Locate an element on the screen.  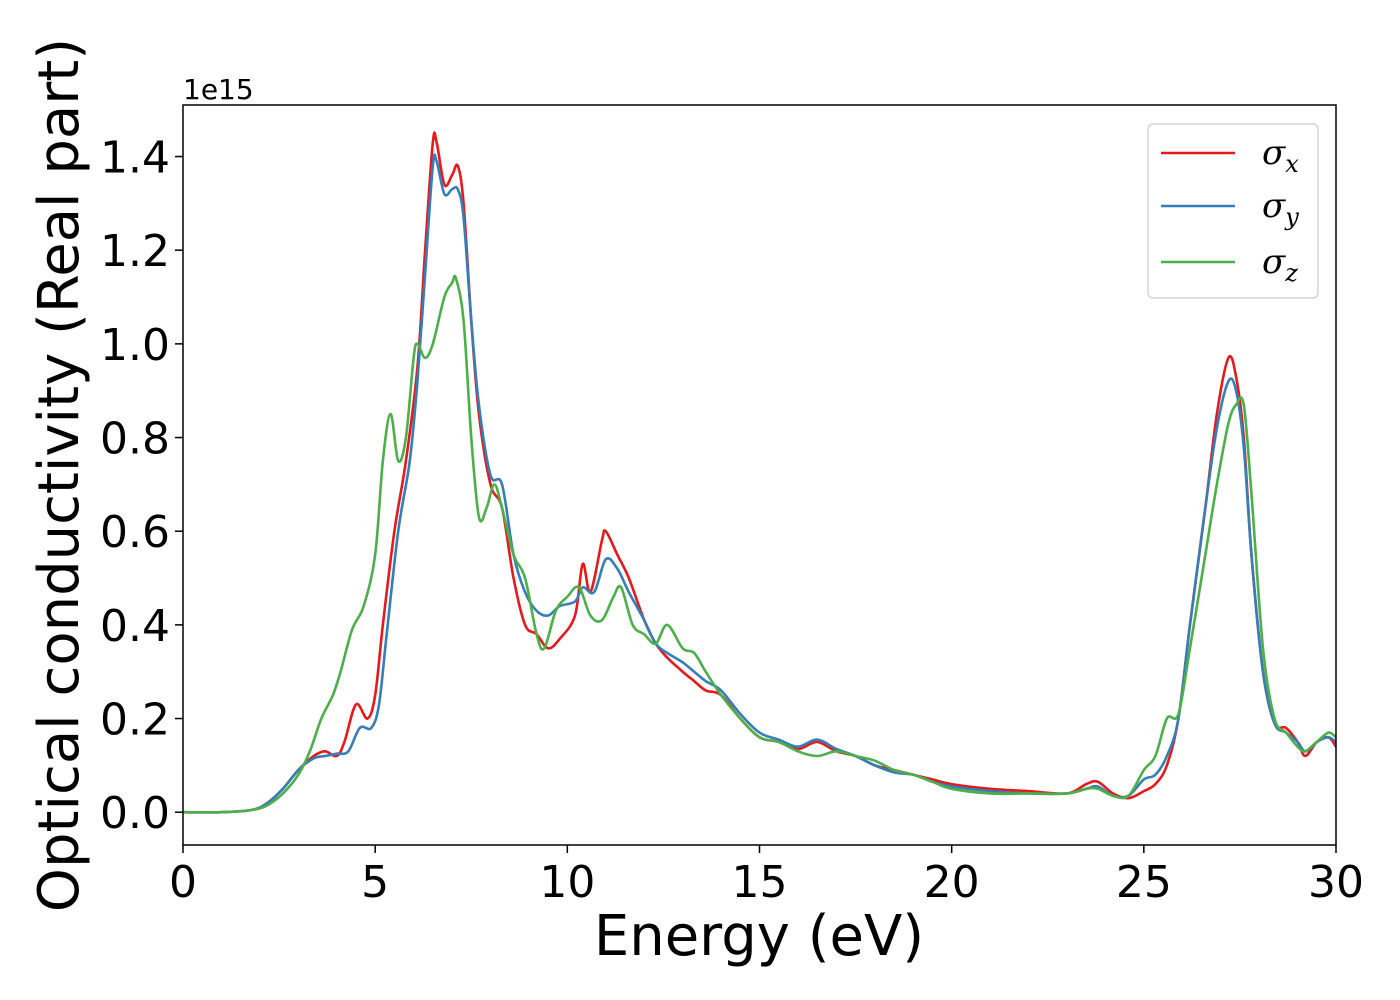
legend-box is located at coordinates (1233, 211).